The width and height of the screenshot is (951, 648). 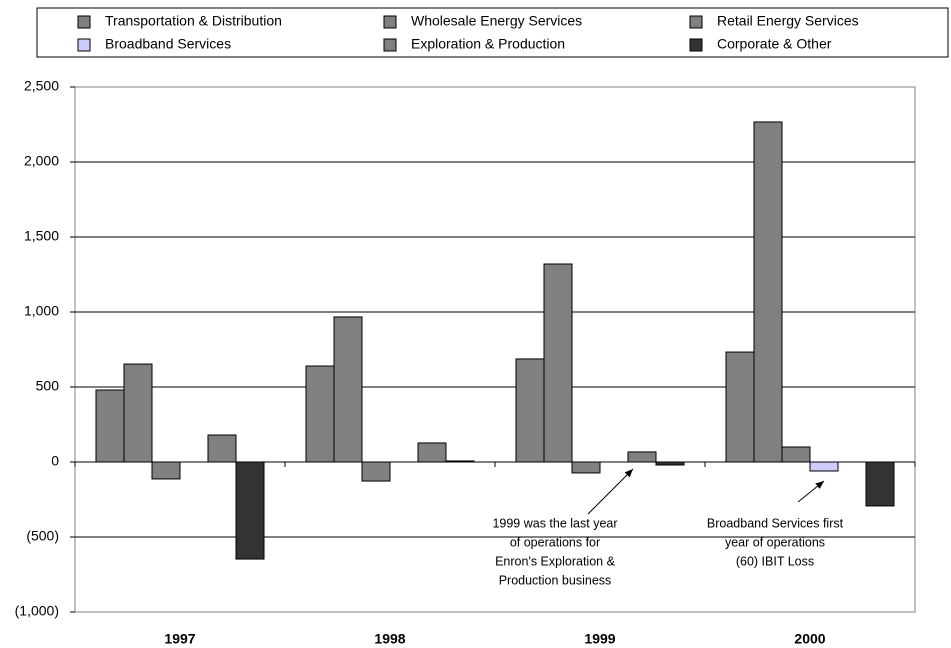 What do you see at coordinates (179, 639) in the screenshot?
I see `x-tick-label: 1997` at bounding box center [179, 639].